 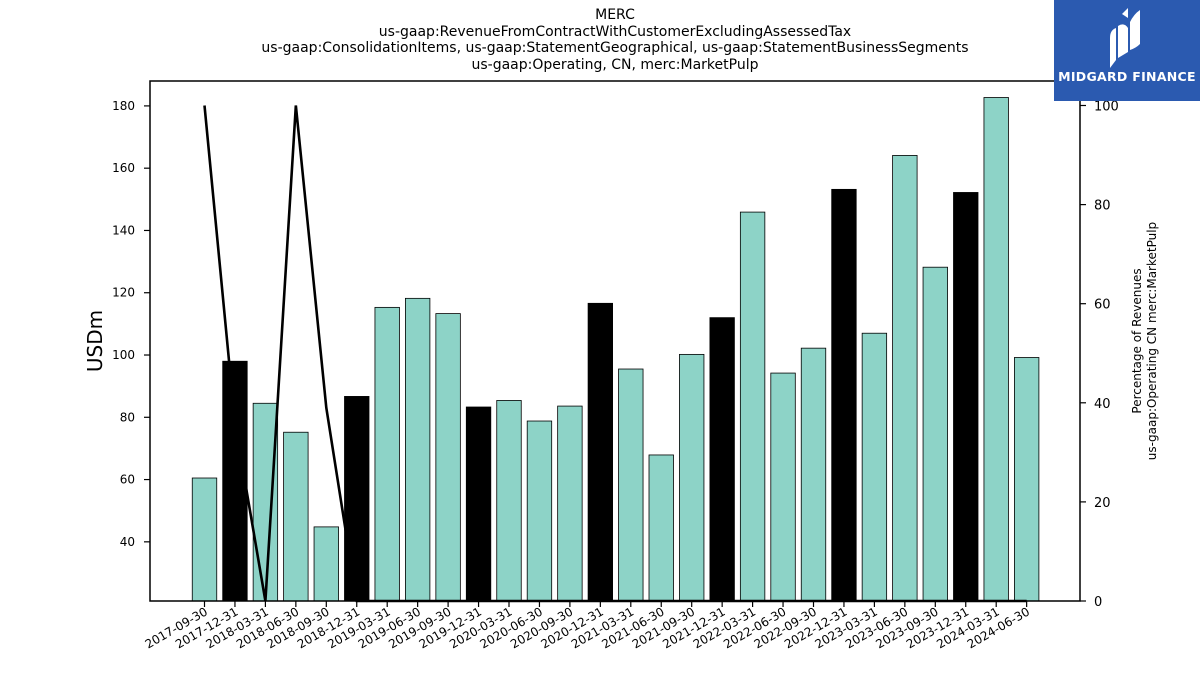 What do you see at coordinates (1099, 355) in the screenshot?
I see `right-y-axis: 0 20 40 60 80 100` at bounding box center [1099, 355].